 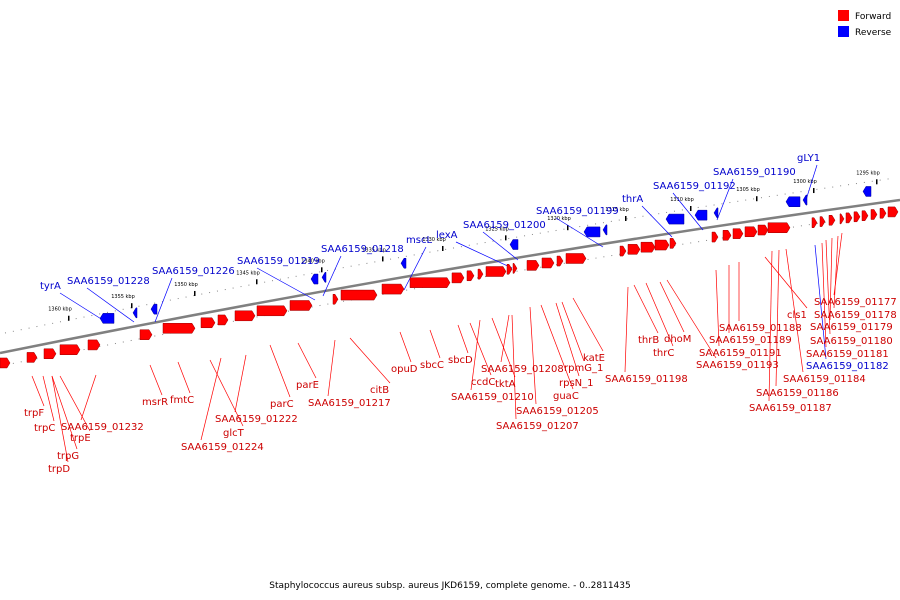 What do you see at coordinates (805, 182) in the screenshot?
I see `scale-label: 1300 kbp` at bounding box center [805, 182].